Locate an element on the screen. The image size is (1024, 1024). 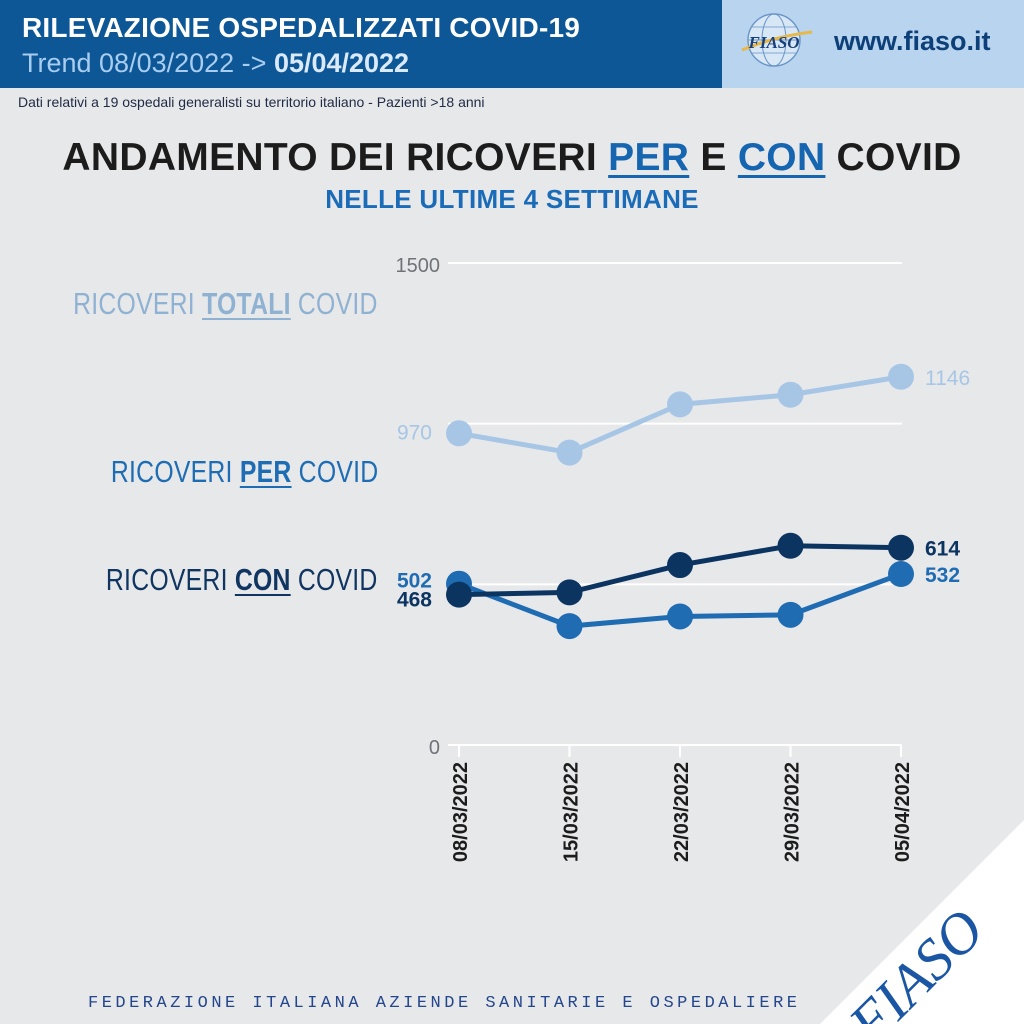
legend-totali-pre: RICOVERI is located at coordinates (138, 303).